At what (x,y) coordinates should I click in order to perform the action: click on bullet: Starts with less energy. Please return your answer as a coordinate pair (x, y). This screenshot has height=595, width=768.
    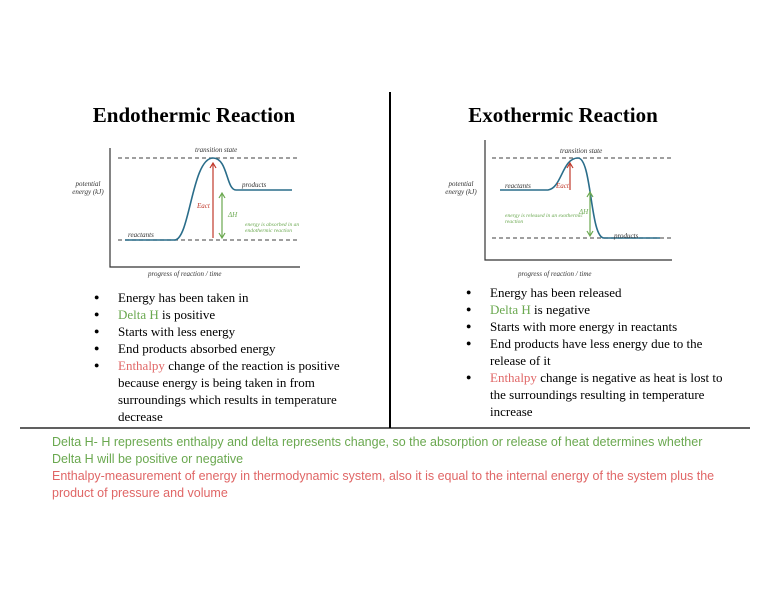
    Looking at the image, I should click on (239, 331).